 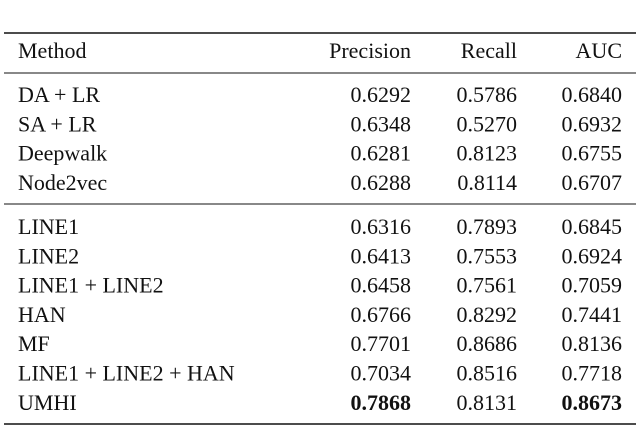 I want to click on value-cell: 0.5786, so click(x=487, y=94).